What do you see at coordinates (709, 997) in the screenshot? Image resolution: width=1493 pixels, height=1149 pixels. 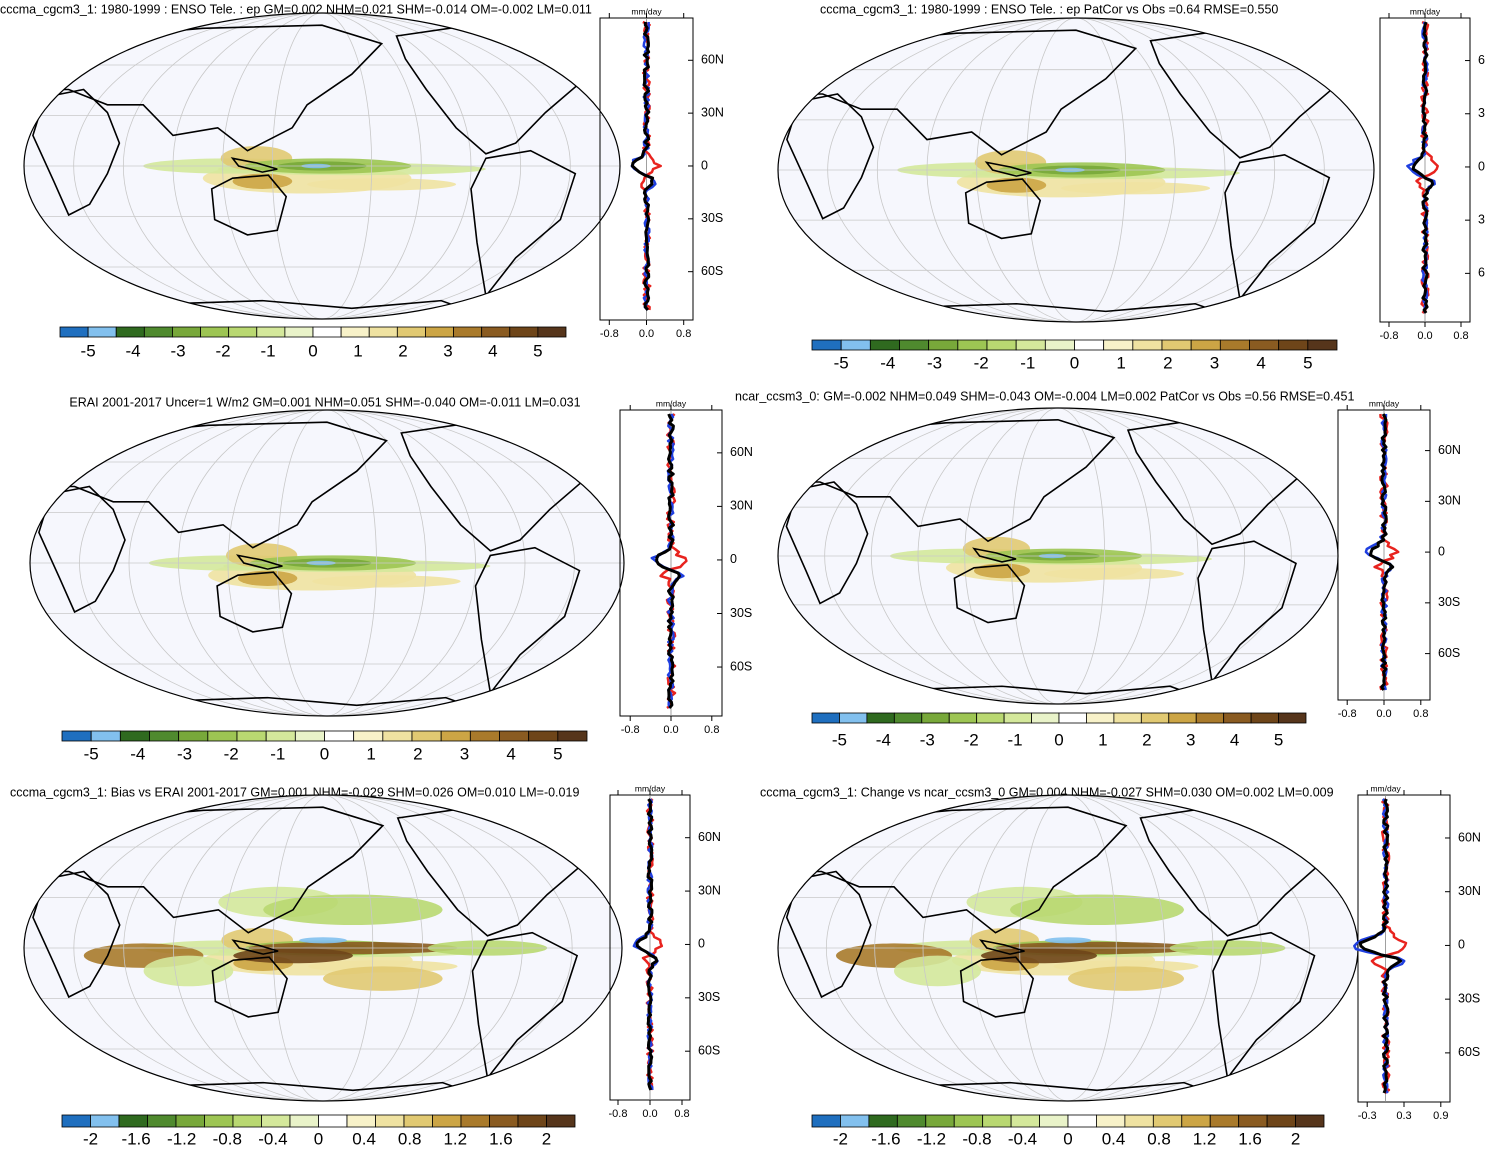 I see `lat-label: 30S` at bounding box center [709, 997].